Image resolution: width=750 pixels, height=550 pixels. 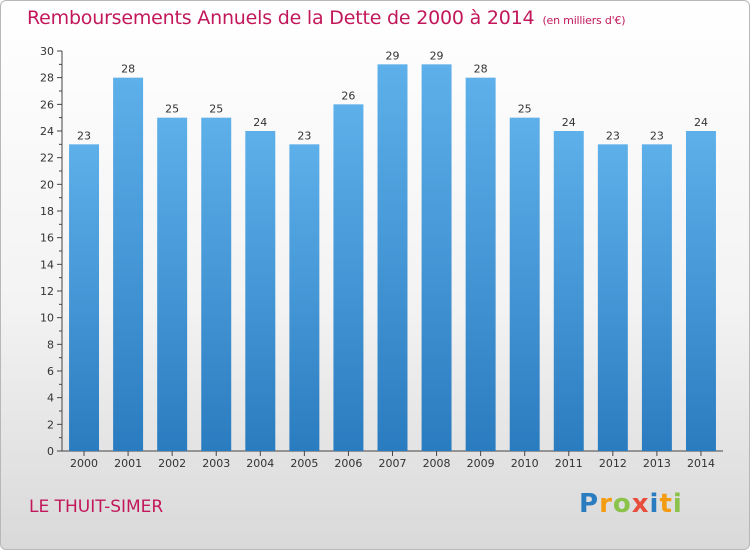 I want to click on y-tick-label: 4, so click(x=50, y=398).